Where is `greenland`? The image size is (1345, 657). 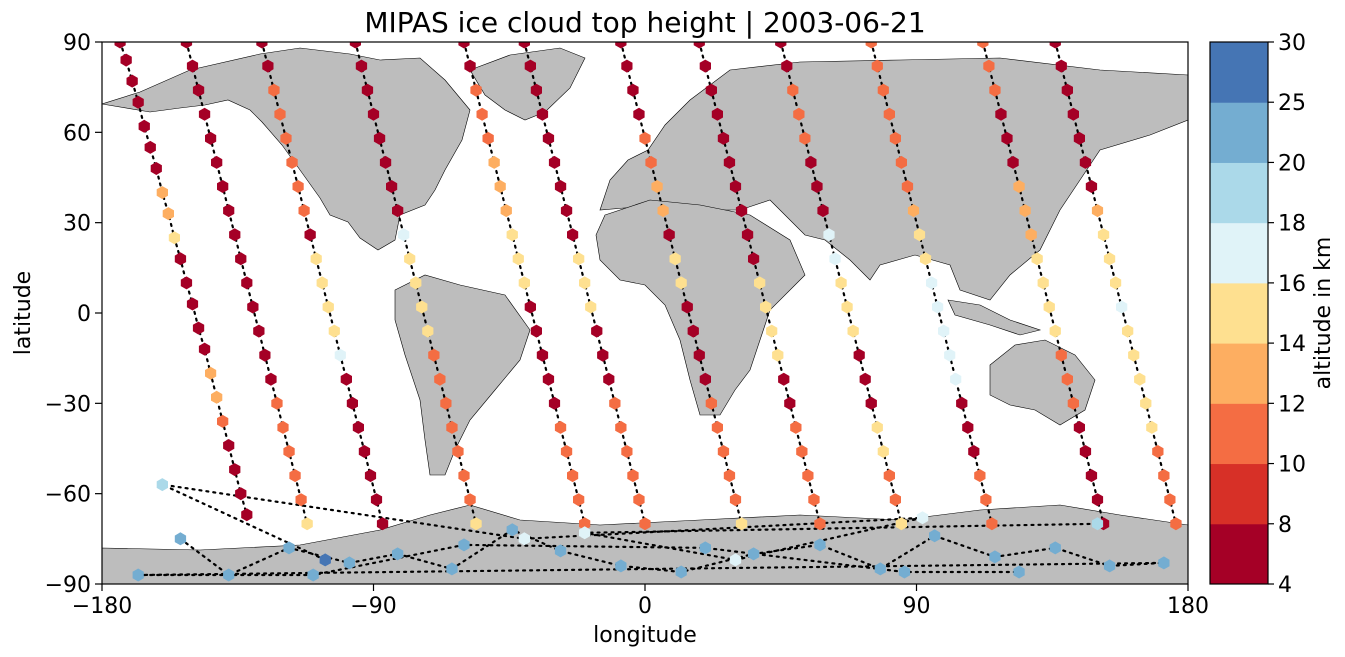 greenland is located at coordinates (527, 84).